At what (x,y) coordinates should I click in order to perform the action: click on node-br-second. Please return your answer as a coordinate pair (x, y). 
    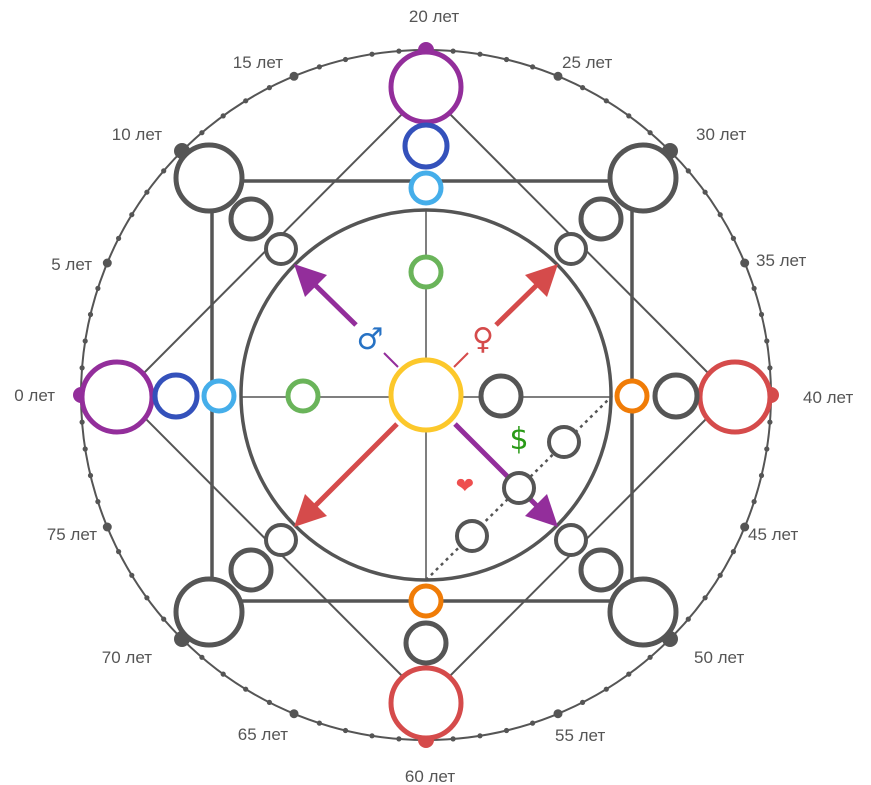
    Looking at the image, I should click on (601, 570).